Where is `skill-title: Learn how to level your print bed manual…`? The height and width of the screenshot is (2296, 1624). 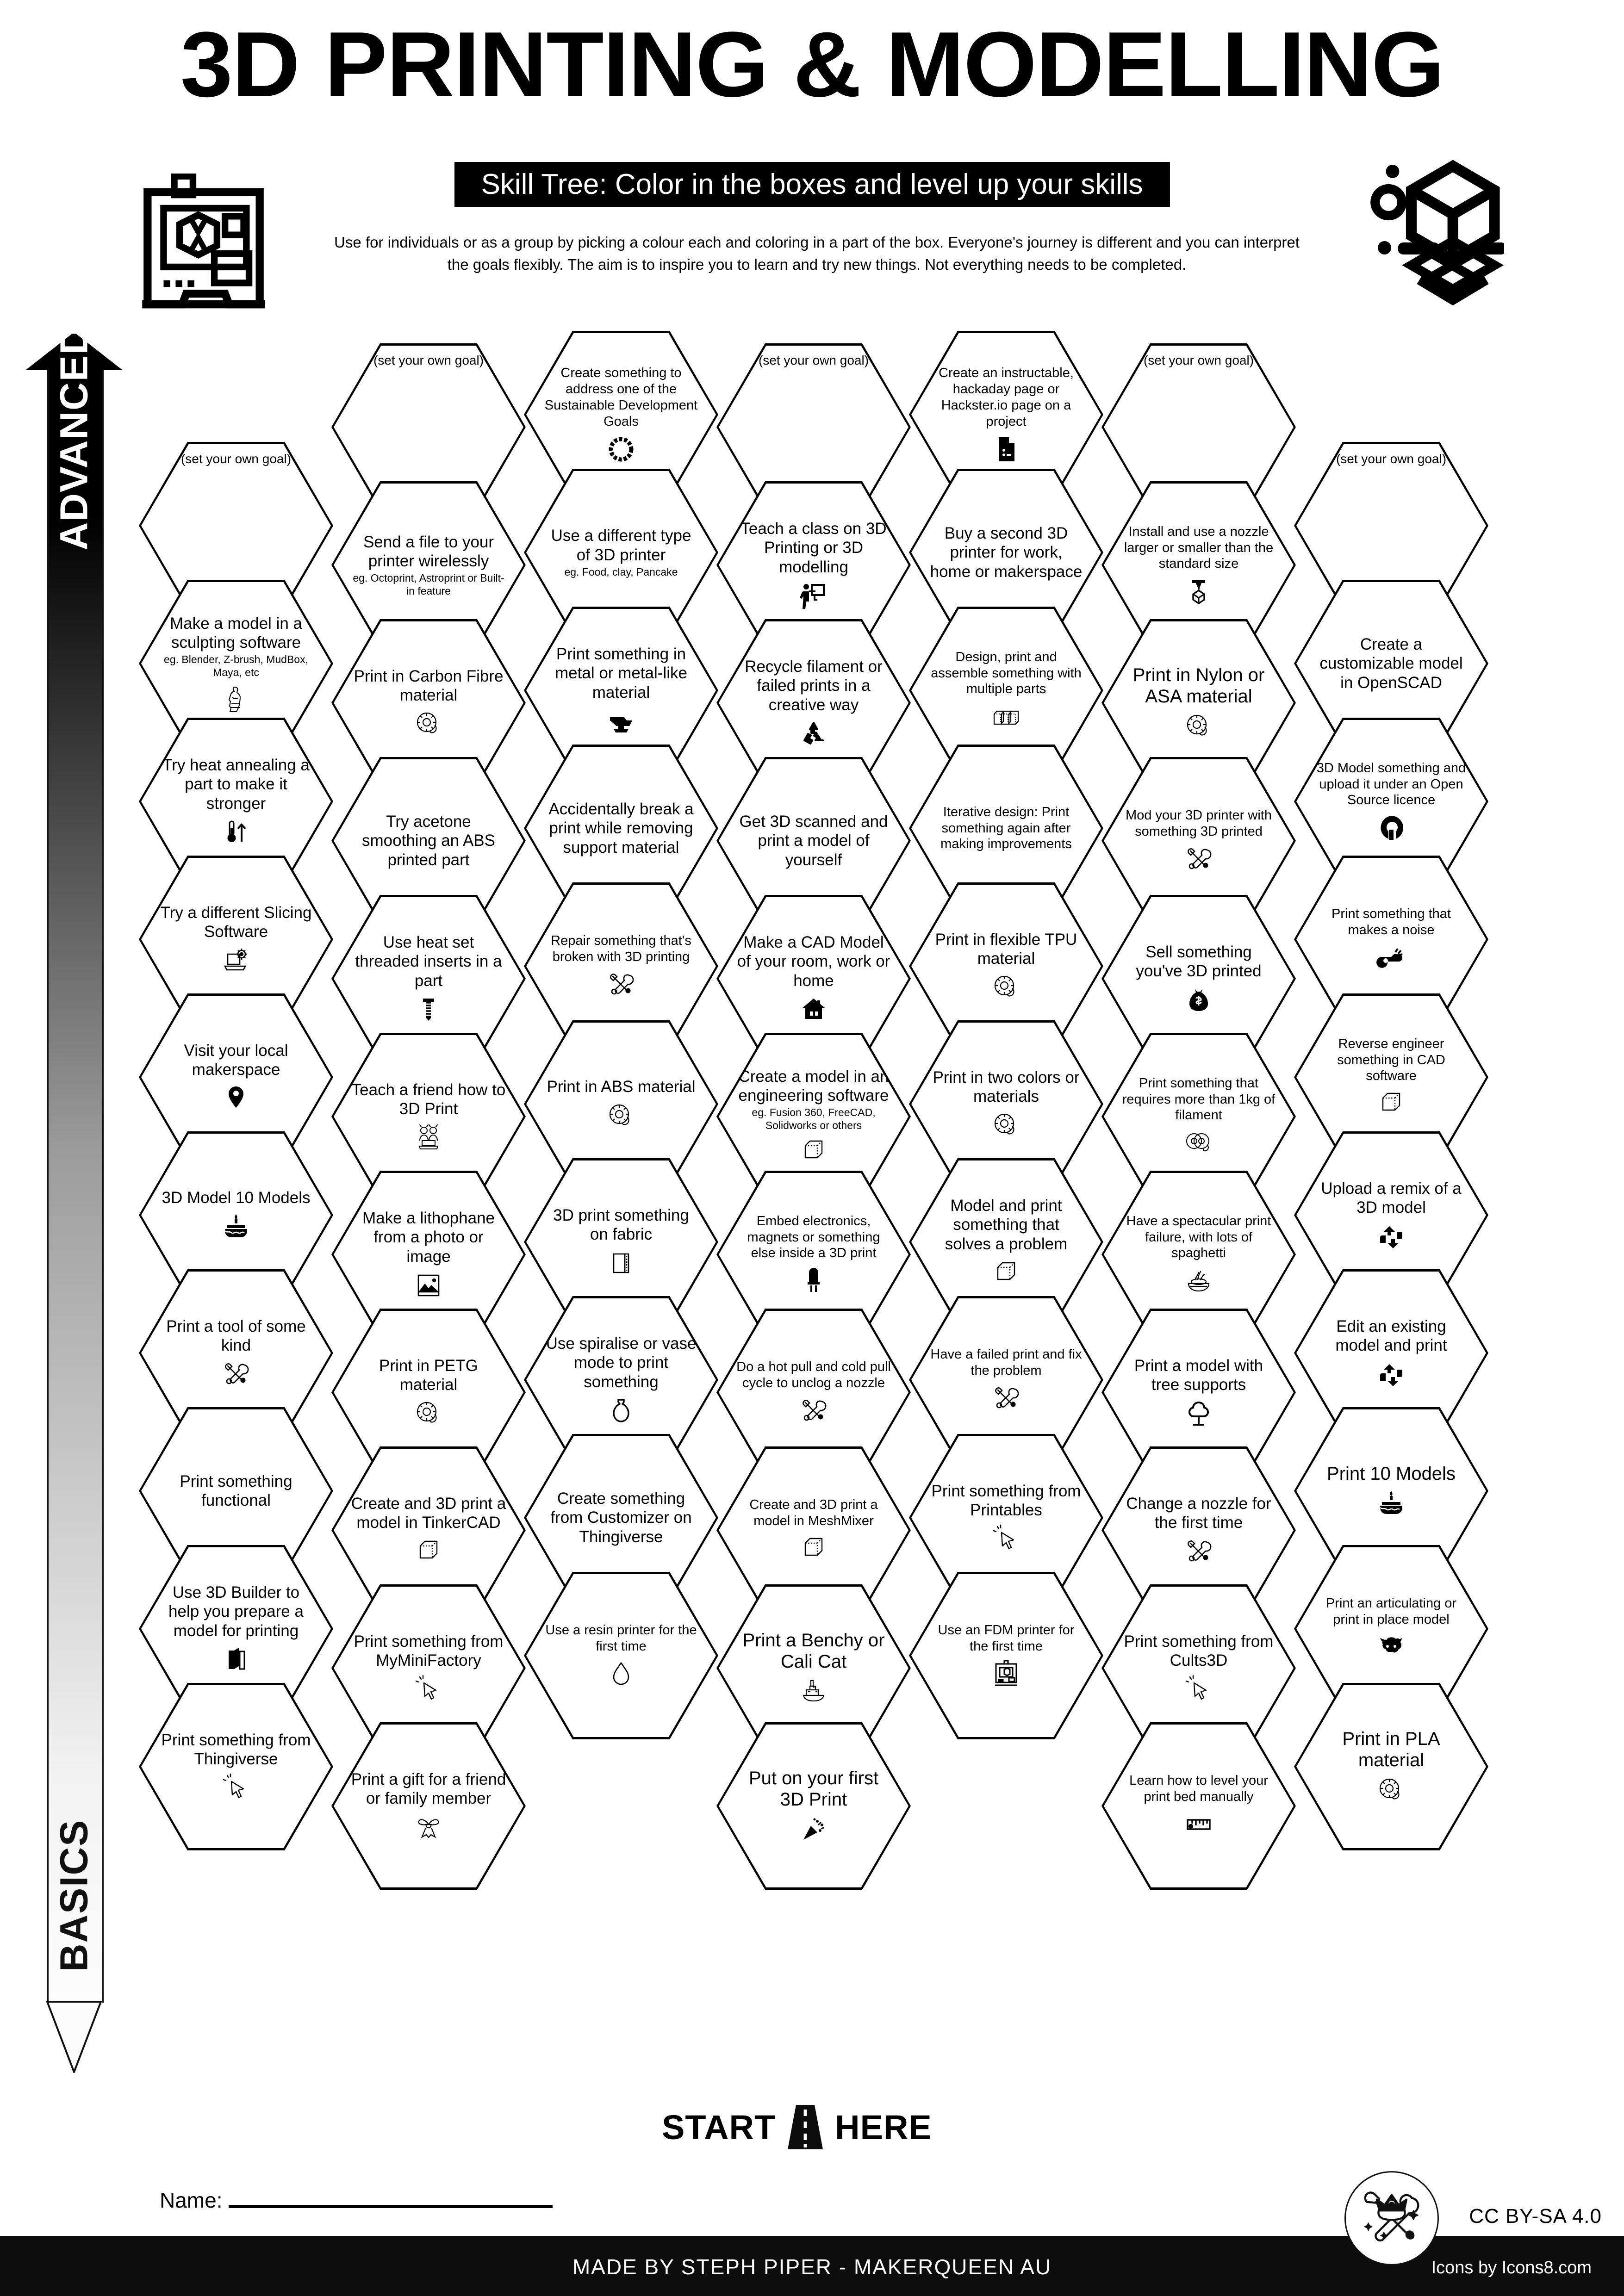 skill-title: Learn how to level your print bed manual… is located at coordinates (1198, 1789).